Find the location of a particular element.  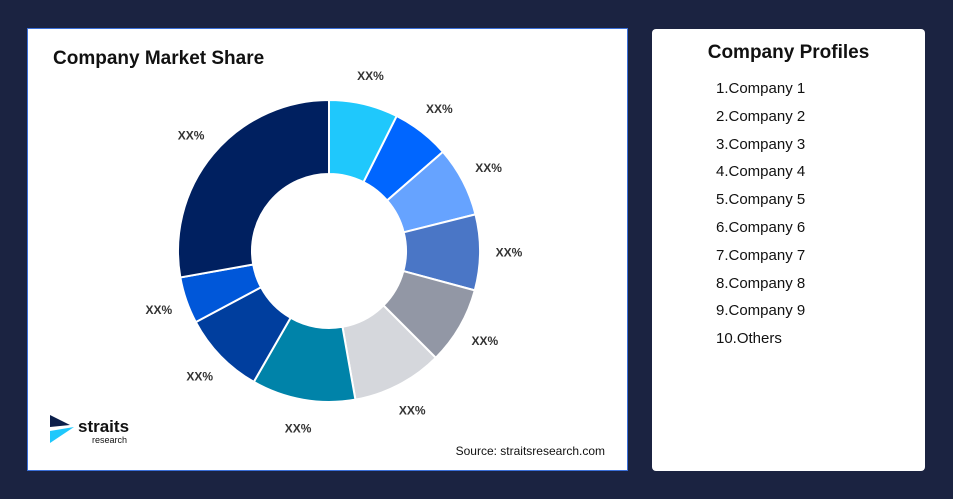

profiles-title: Company Profiles is located at coordinates (788, 52).